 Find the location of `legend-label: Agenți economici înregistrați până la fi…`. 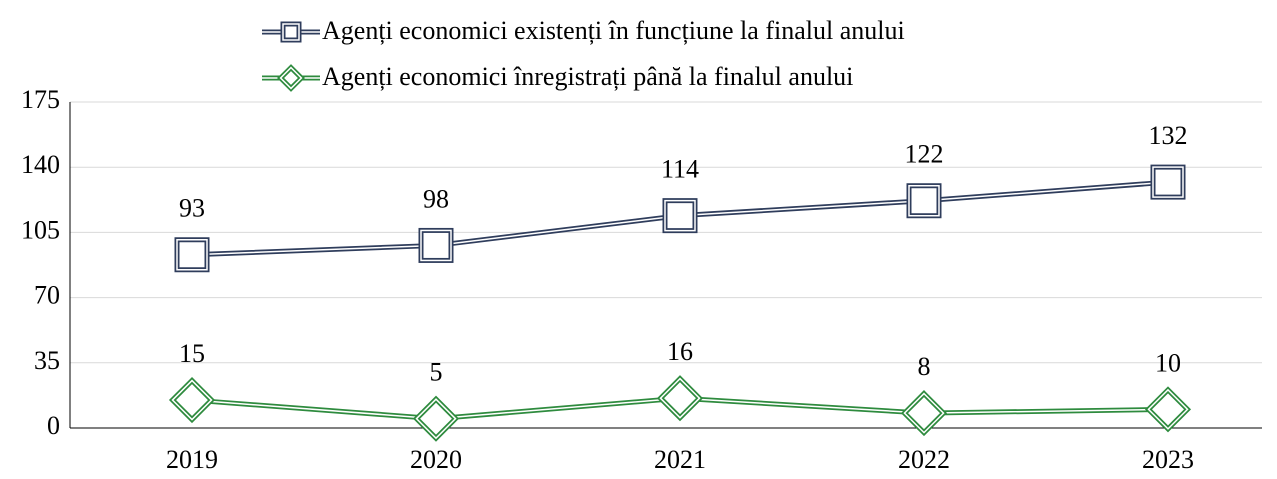

legend-label: Agenți economici înregistrați până la fi… is located at coordinates (587, 76).